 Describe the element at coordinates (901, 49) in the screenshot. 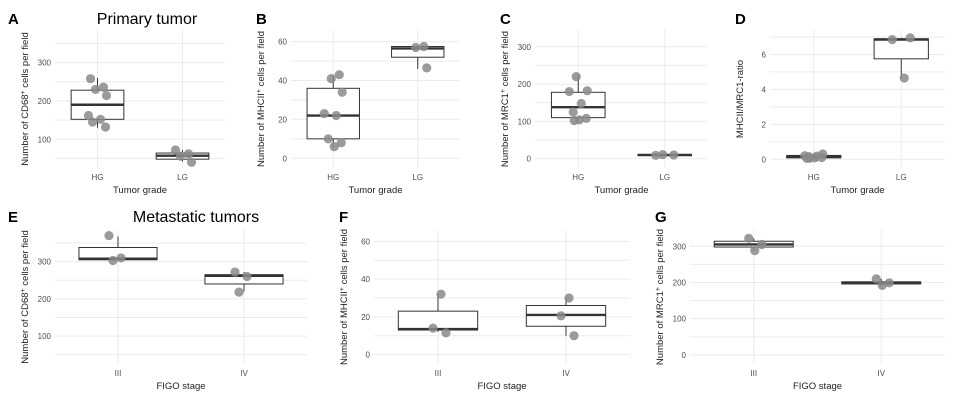

I see `box-lg` at that location.